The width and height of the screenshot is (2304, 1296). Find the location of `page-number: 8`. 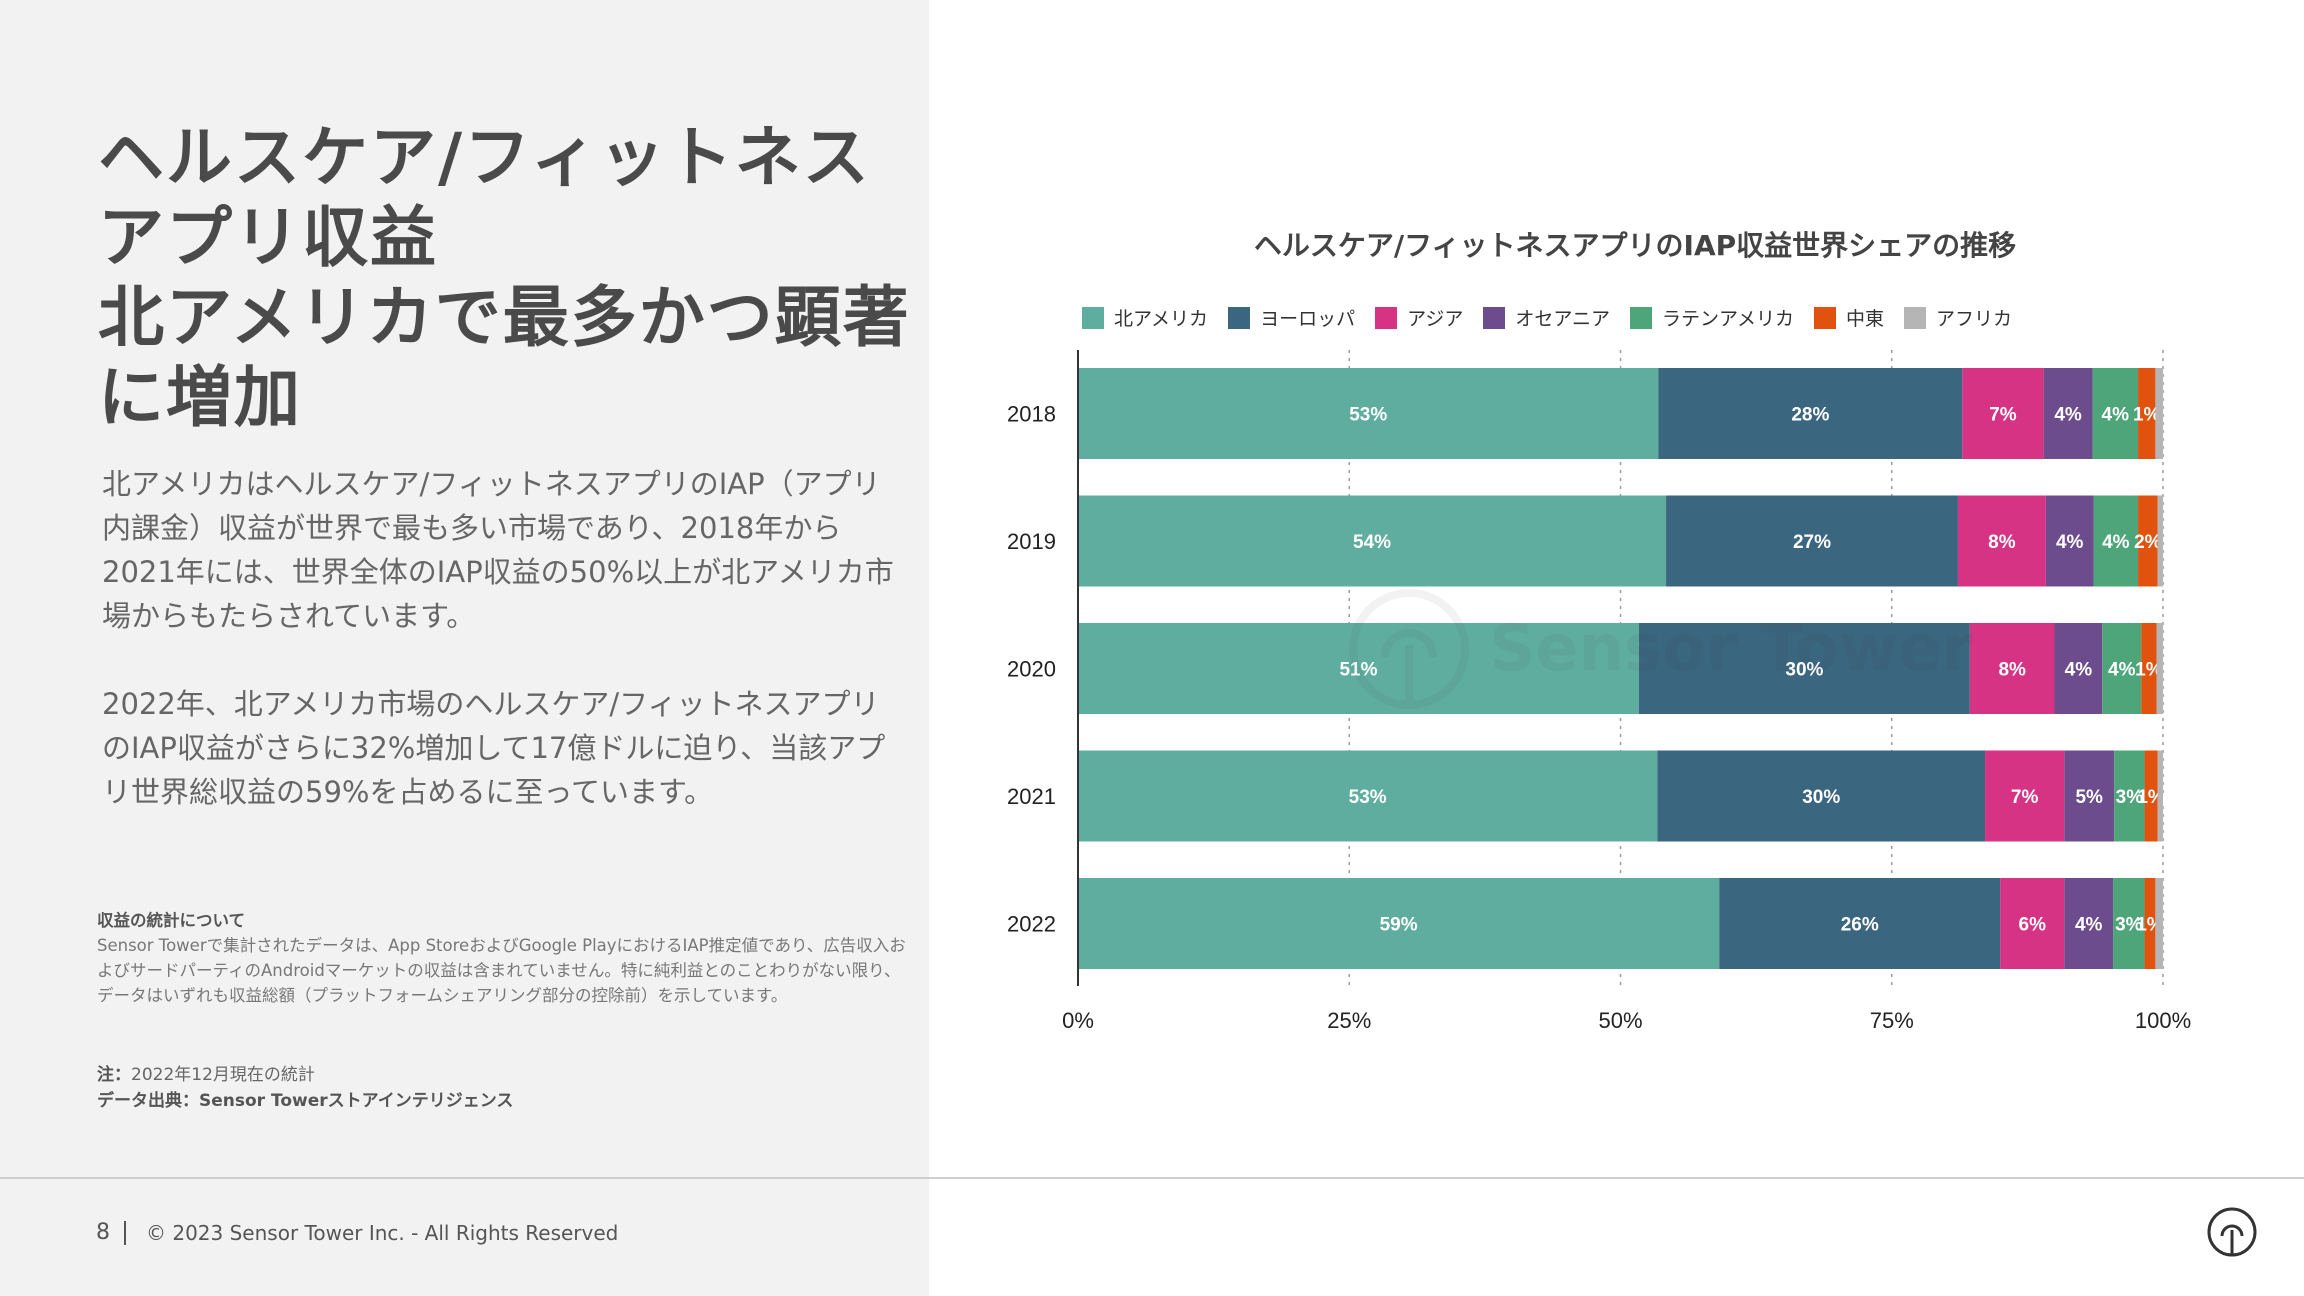

page-number: 8 is located at coordinates (103, 1232).